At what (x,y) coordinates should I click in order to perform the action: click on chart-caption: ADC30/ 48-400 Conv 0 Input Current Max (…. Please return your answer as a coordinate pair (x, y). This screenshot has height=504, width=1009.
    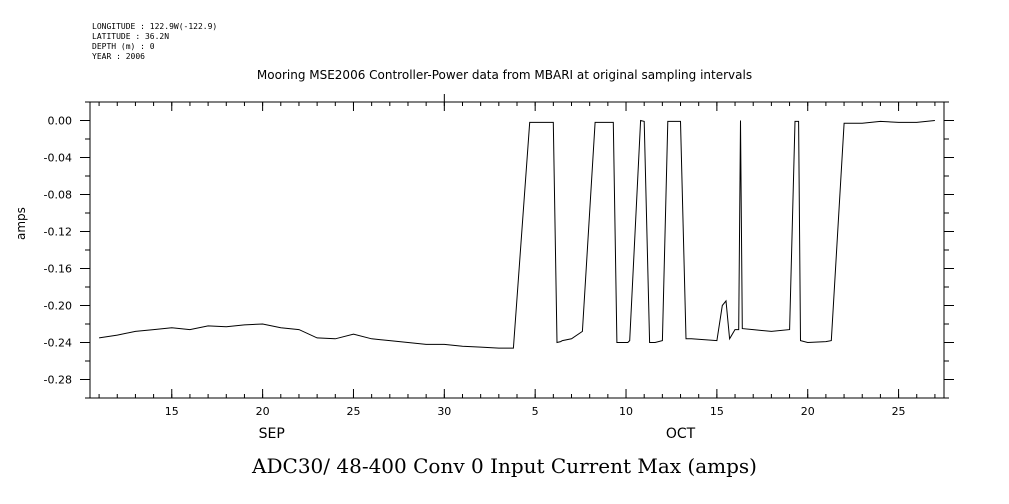
    Looking at the image, I should click on (504, 466).